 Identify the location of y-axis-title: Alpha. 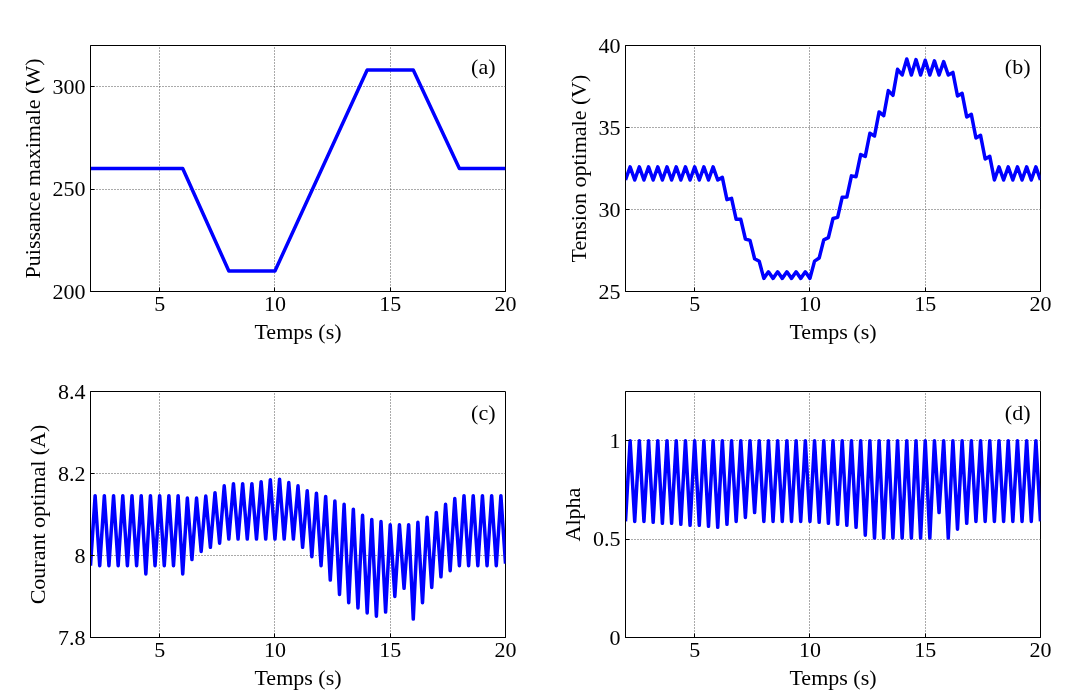
(572, 514).